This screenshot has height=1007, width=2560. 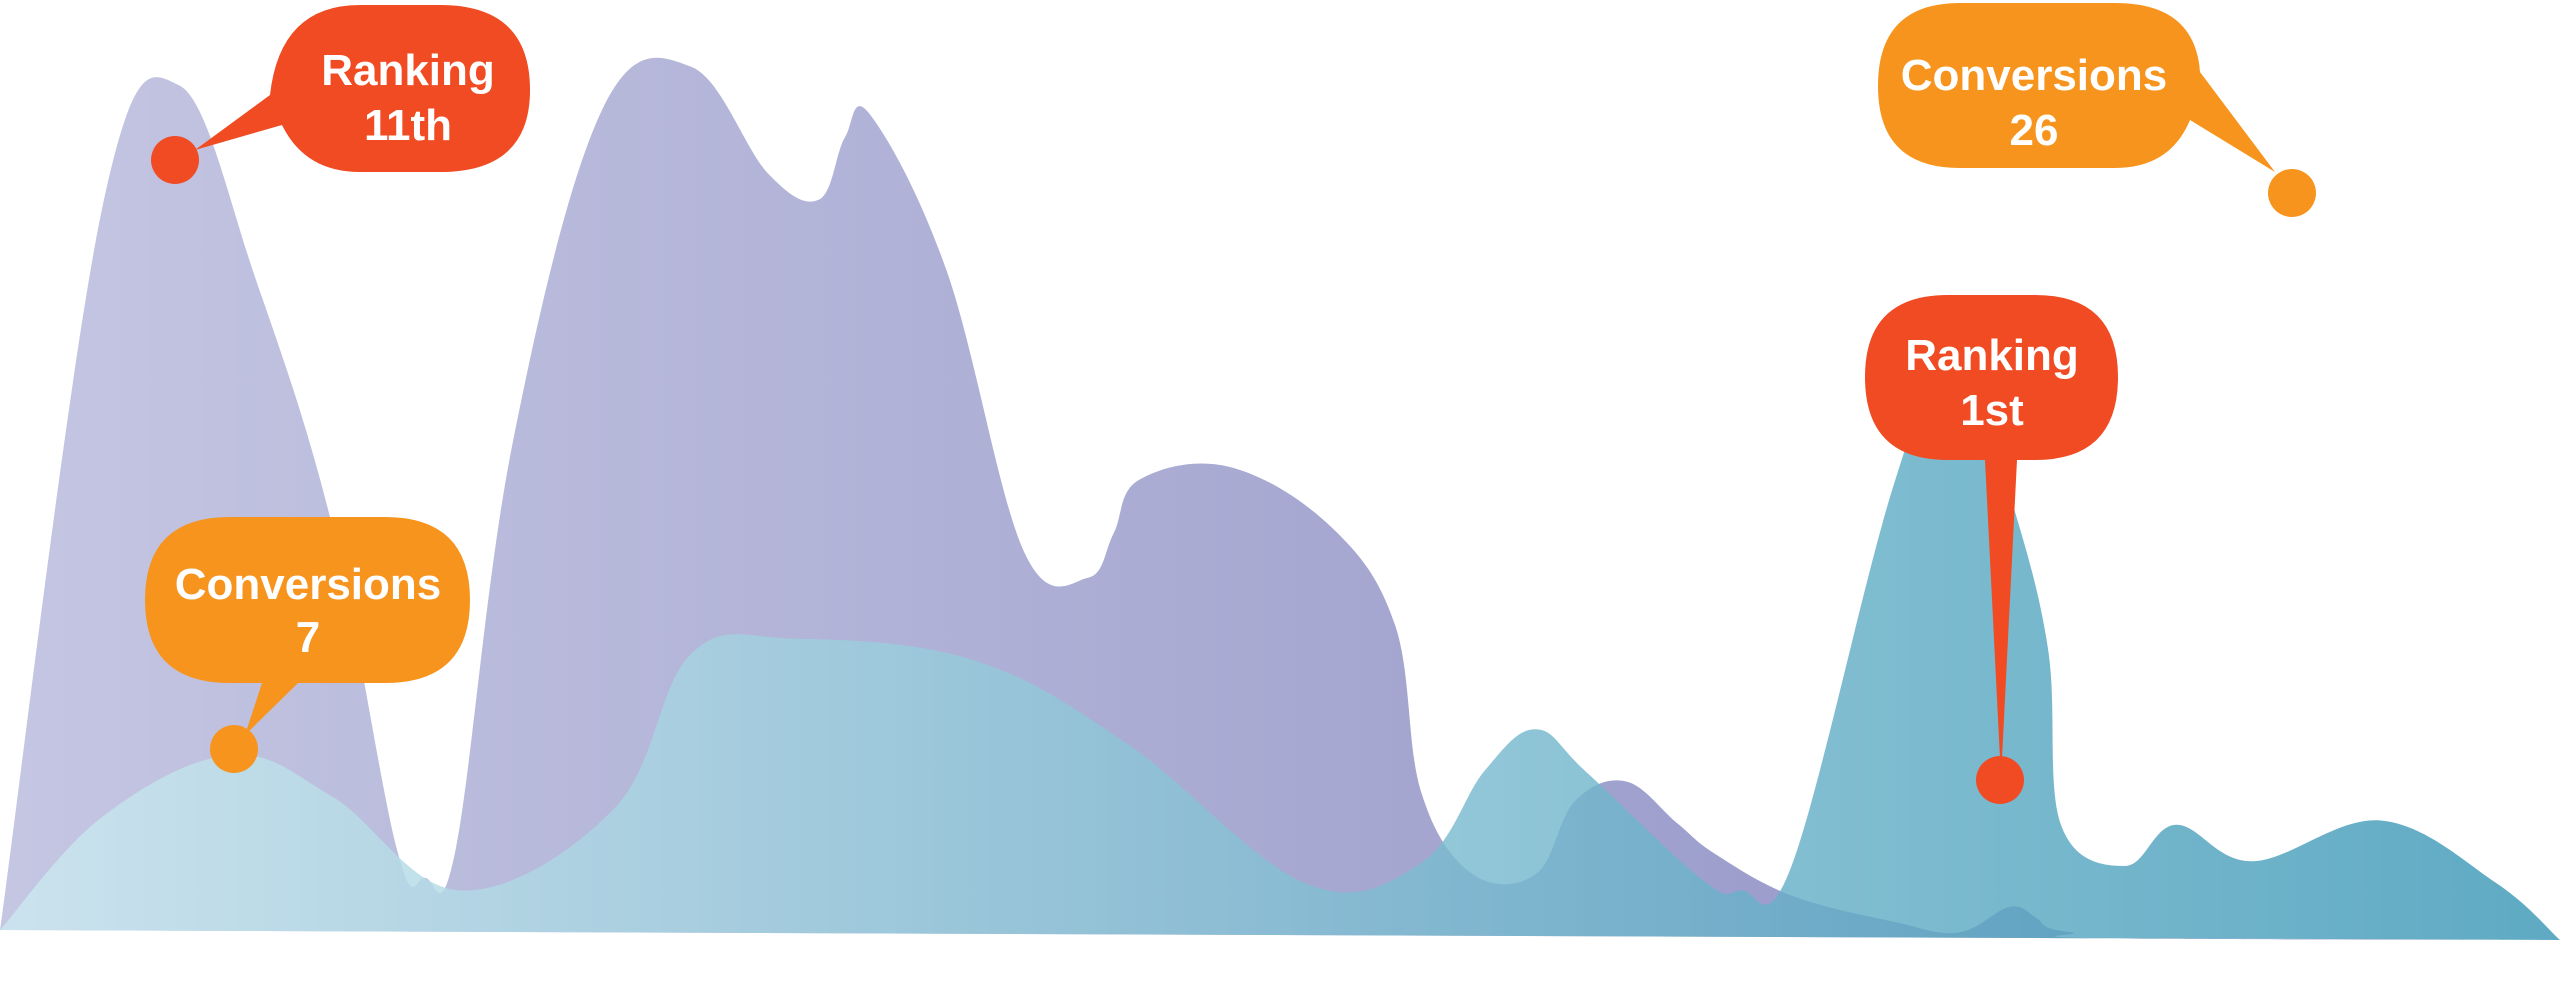 I want to click on callout-ranking-1st: Ranking 1st, so click(x=1991, y=549).